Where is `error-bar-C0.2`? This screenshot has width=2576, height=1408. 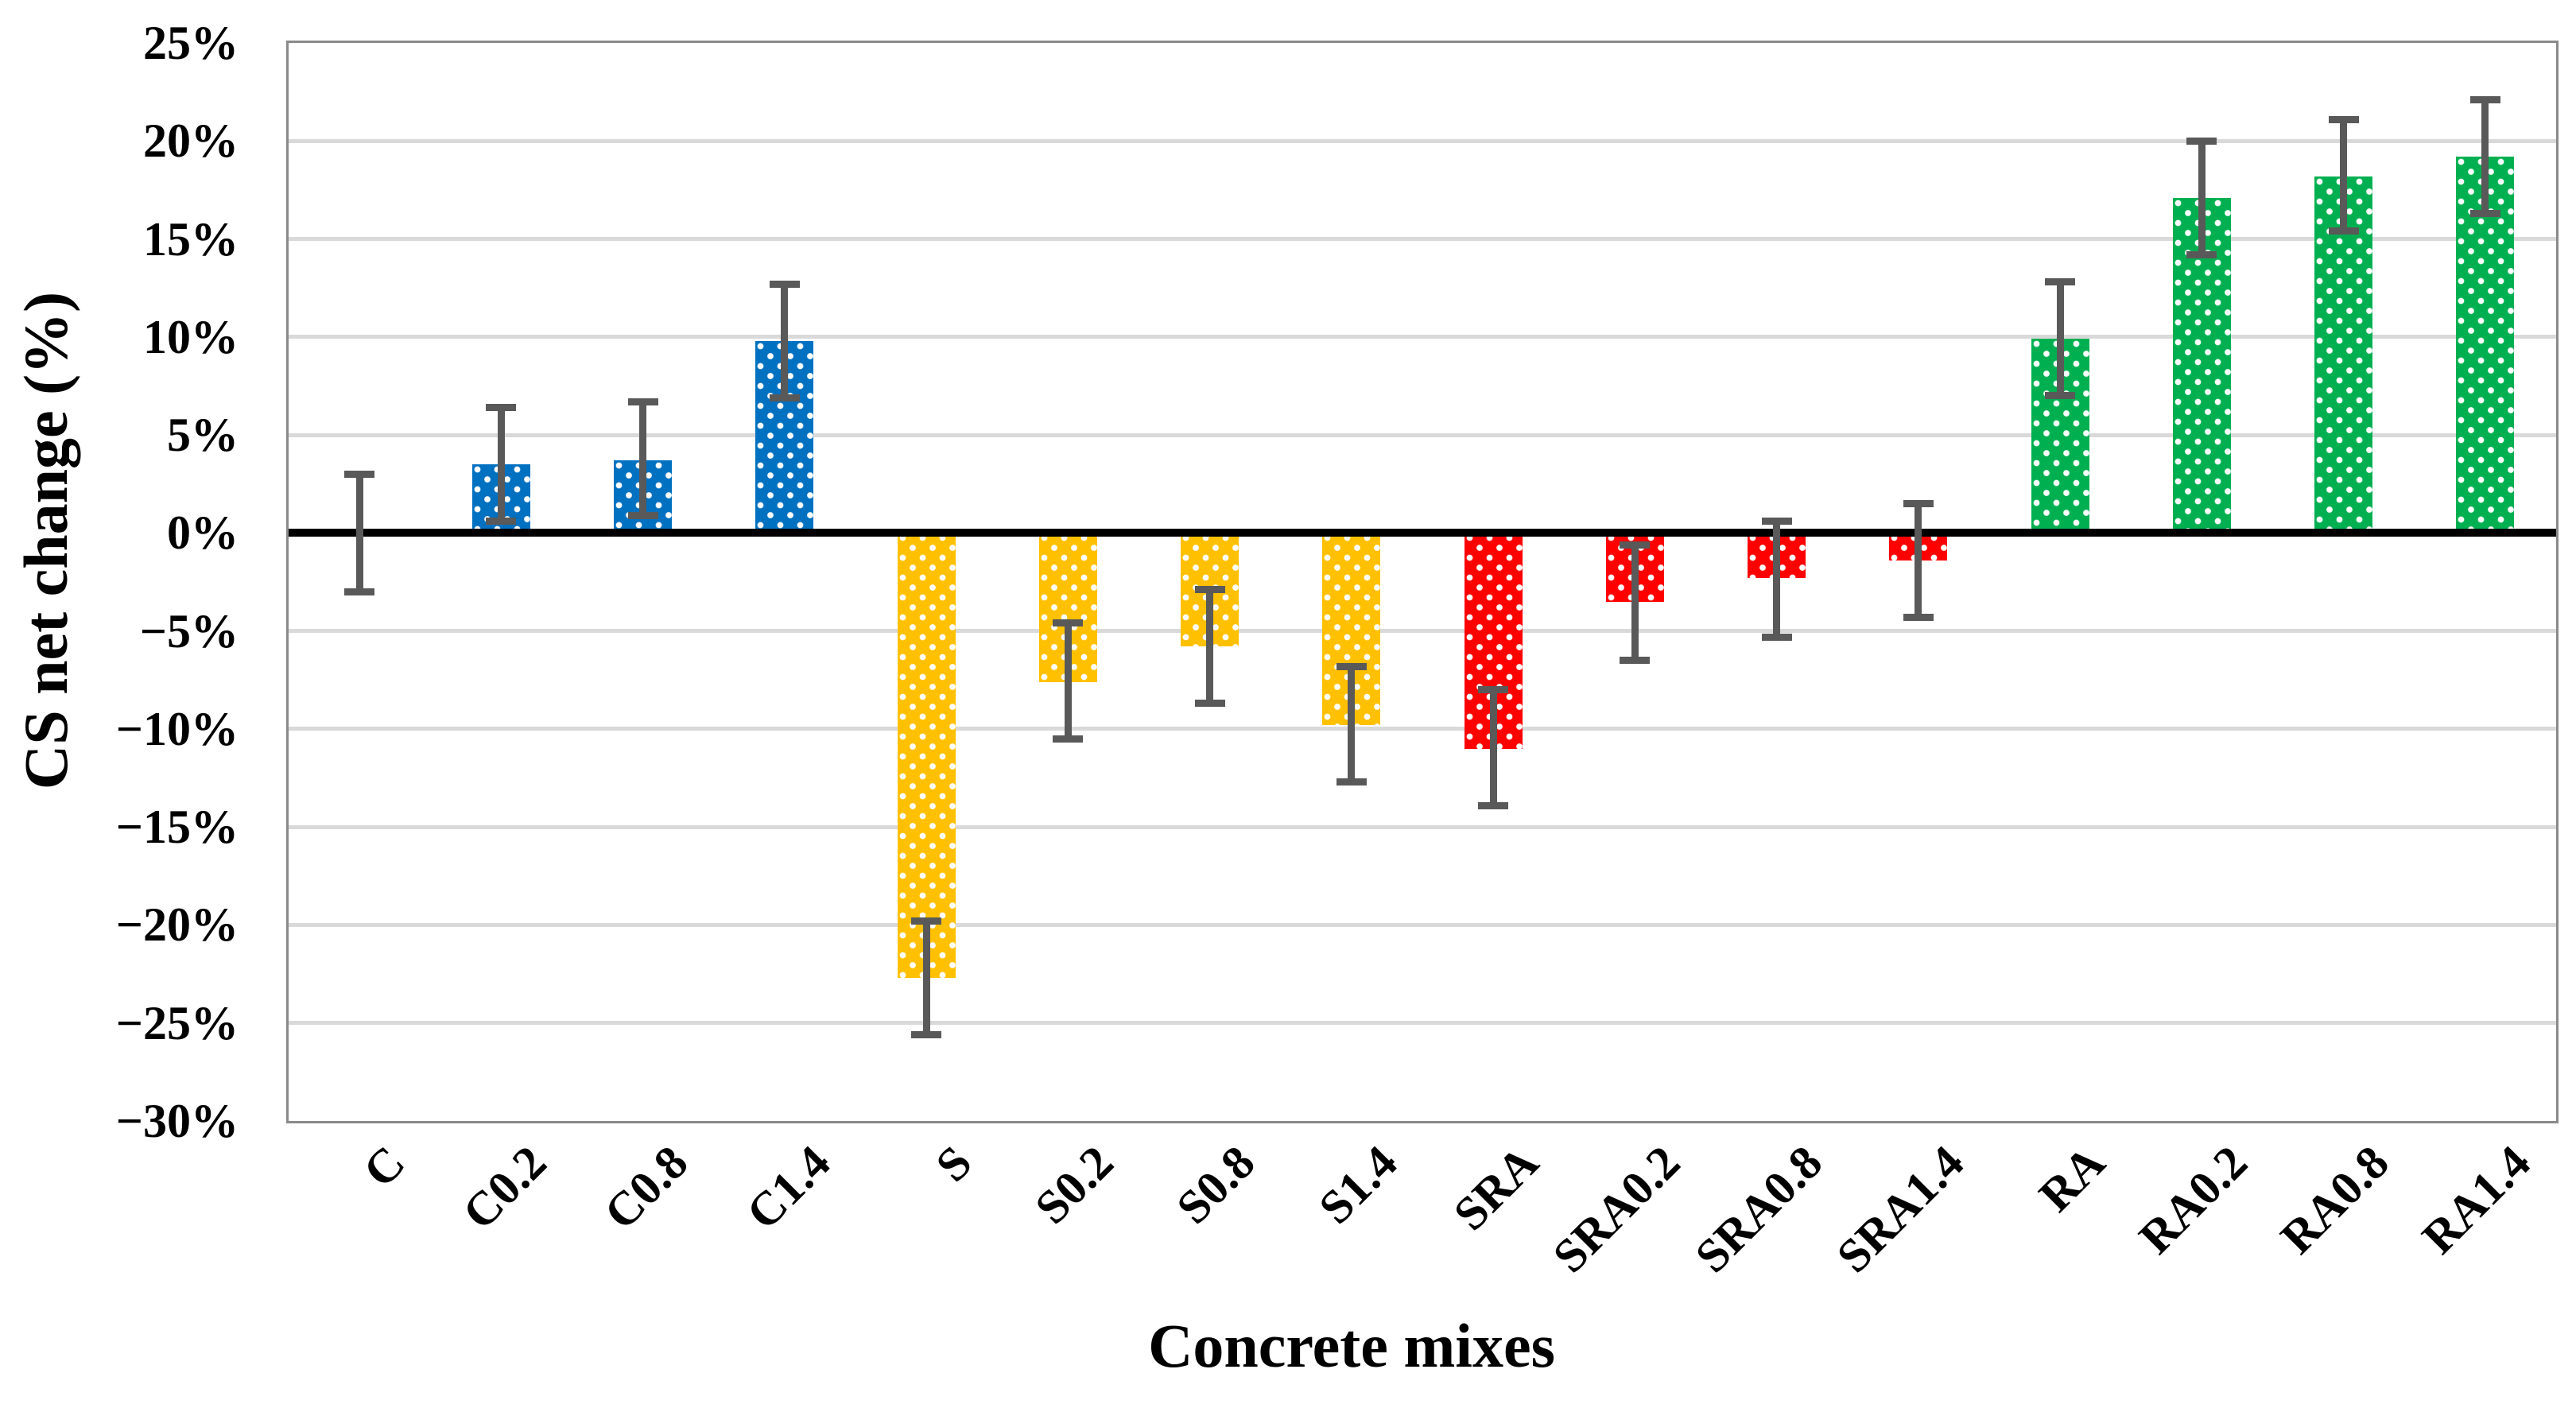
error-bar-C0.2 is located at coordinates (501, 464).